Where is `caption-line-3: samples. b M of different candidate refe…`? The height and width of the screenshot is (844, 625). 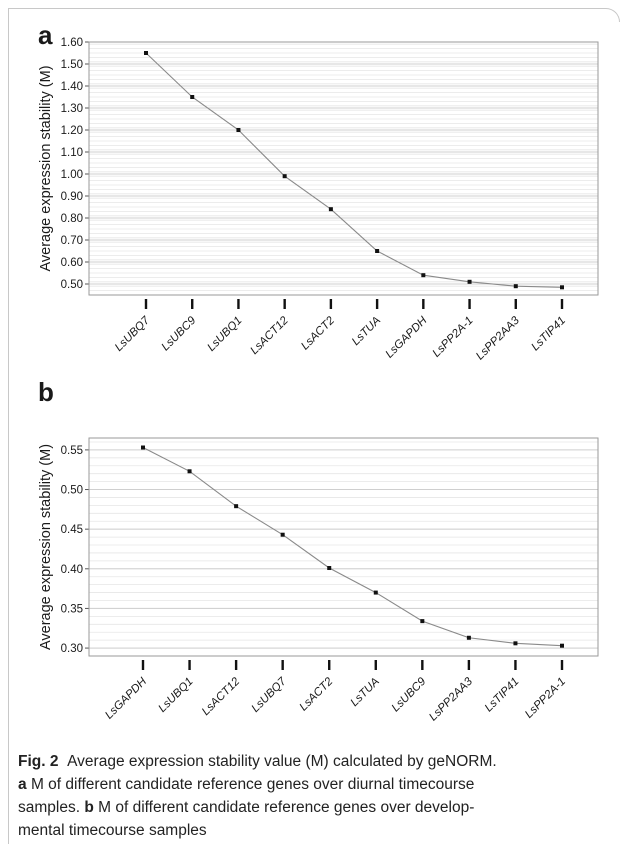 caption-line-3: samples. b M of different candidate refe… is located at coordinates (317, 807).